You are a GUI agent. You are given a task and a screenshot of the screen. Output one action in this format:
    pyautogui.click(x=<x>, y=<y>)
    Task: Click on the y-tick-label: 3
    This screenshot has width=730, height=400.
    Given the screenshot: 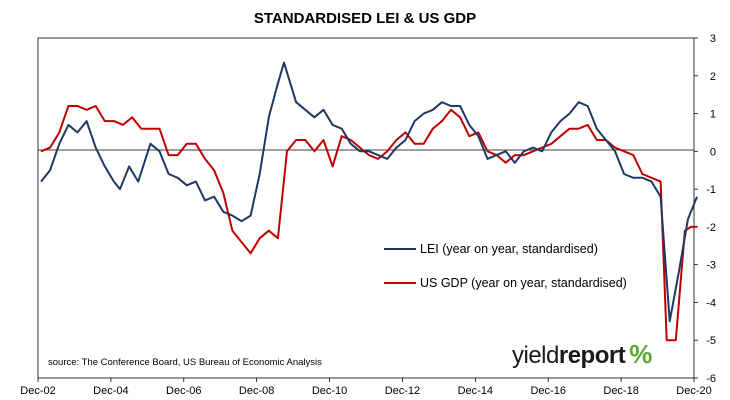 What is the action you would take?
    pyautogui.click(x=713, y=39)
    